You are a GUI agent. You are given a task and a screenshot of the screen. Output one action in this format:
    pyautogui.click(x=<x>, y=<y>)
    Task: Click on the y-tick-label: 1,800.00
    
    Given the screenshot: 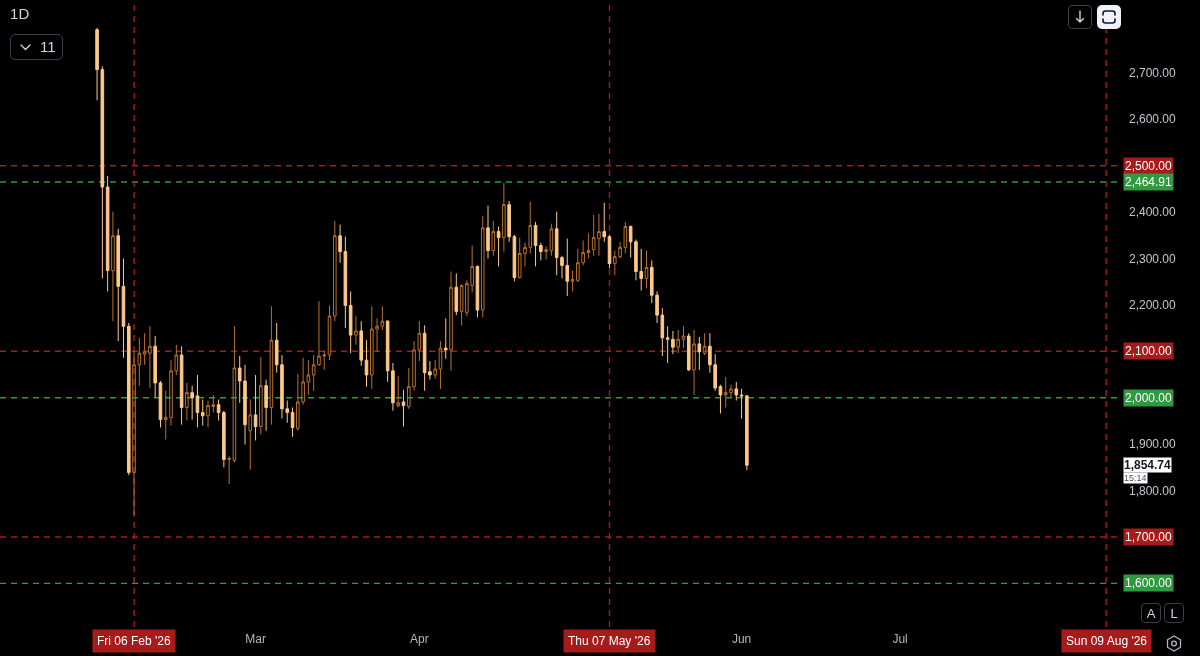 What is the action you would take?
    pyautogui.click(x=1153, y=490)
    